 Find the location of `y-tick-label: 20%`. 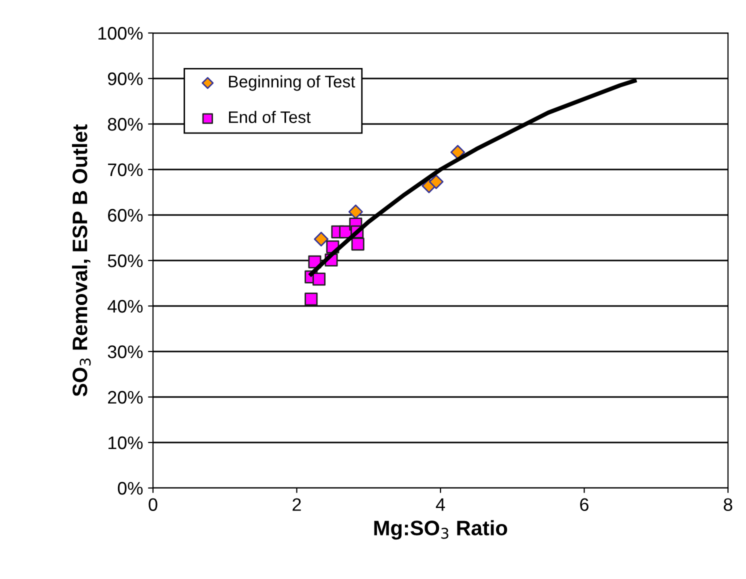

y-tick-label: 20% is located at coordinates (125, 397).